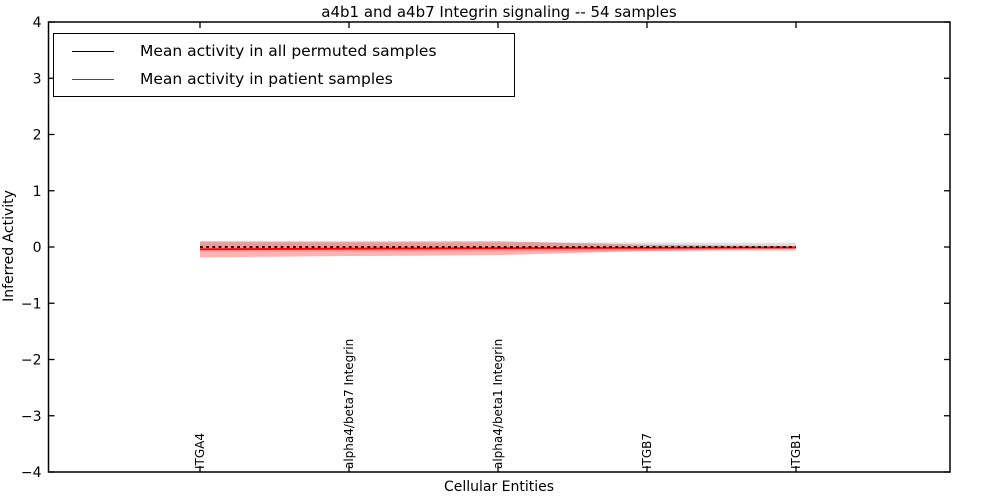  Describe the element at coordinates (796, 451) in the screenshot. I see `x-tick-label: ITGB1` at that location.